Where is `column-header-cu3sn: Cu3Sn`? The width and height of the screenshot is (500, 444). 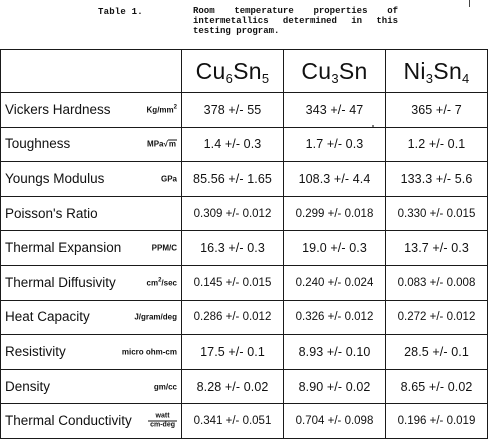 column-header-cu3sn: Cu3Sn is located at coordinates (334, 71).